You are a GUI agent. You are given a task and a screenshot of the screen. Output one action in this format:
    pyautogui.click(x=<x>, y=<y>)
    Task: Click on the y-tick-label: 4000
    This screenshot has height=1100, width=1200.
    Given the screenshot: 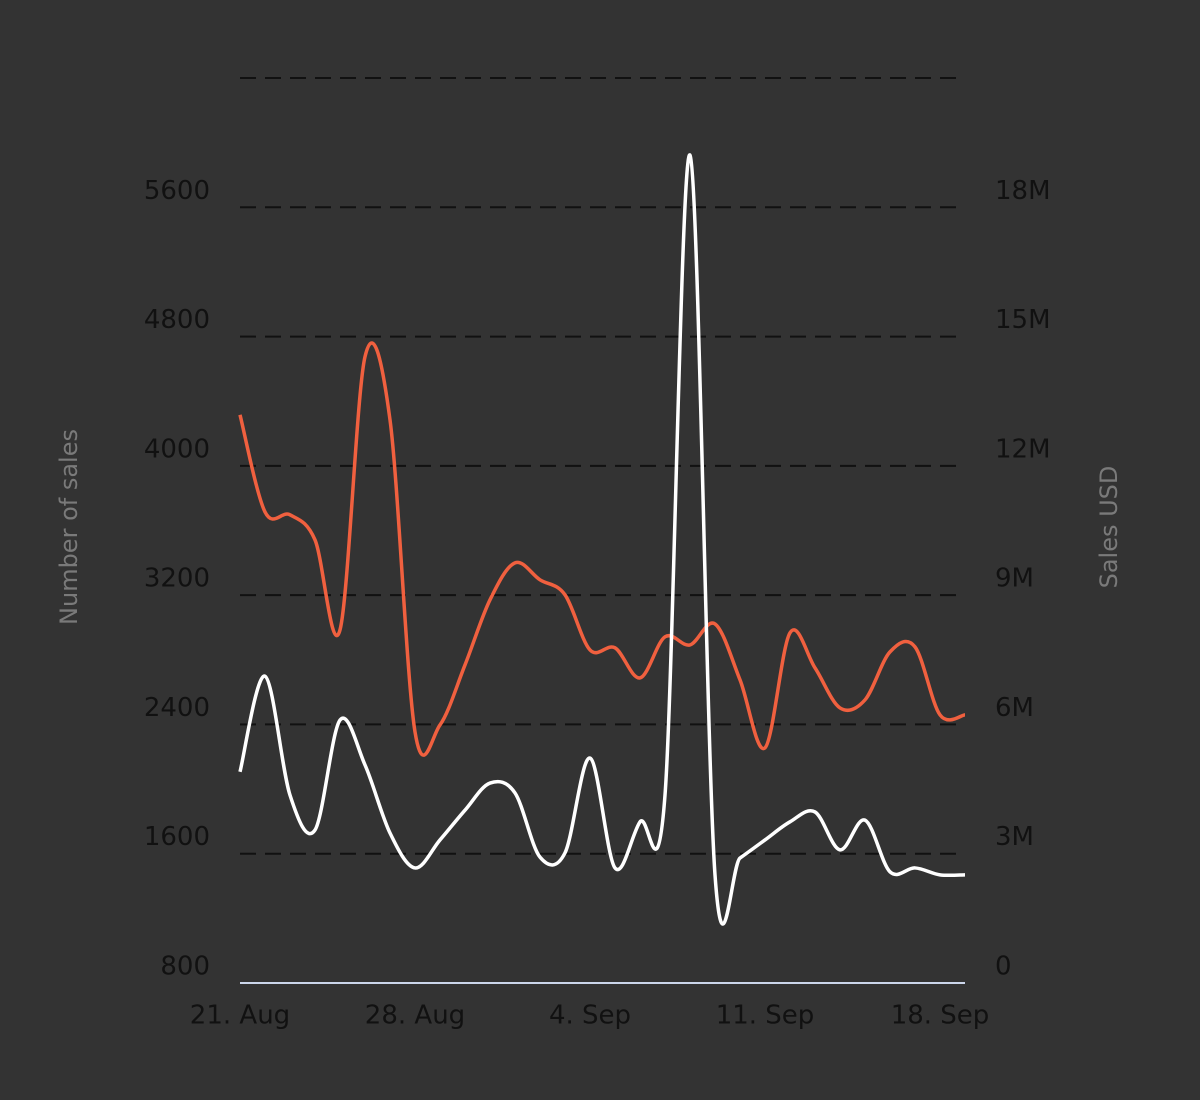 What is the action you would take?
    pyautogui.click(x=177, y=449)
    